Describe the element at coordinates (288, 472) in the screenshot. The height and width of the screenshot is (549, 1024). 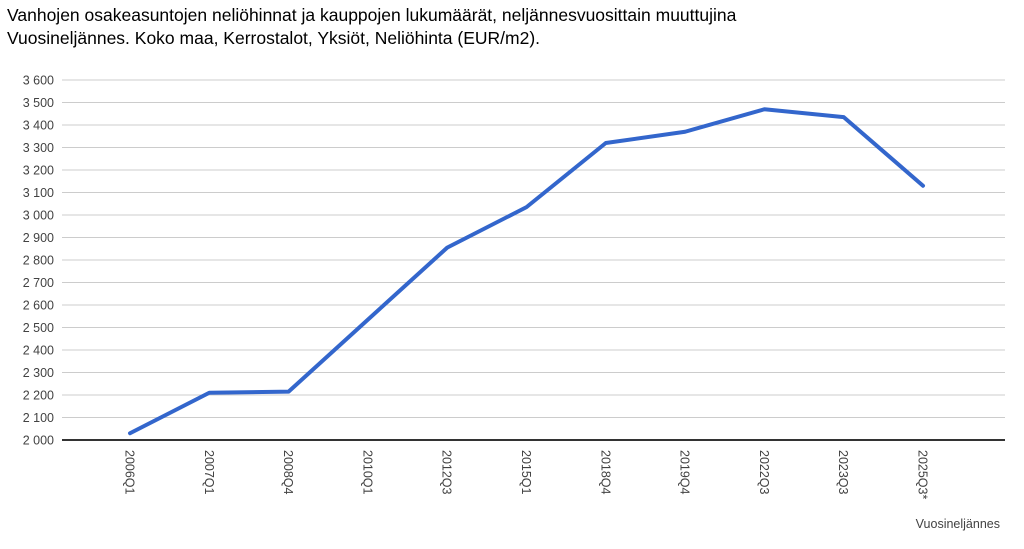
I see `x-axis-tick-label: 2008Q4` at that location.